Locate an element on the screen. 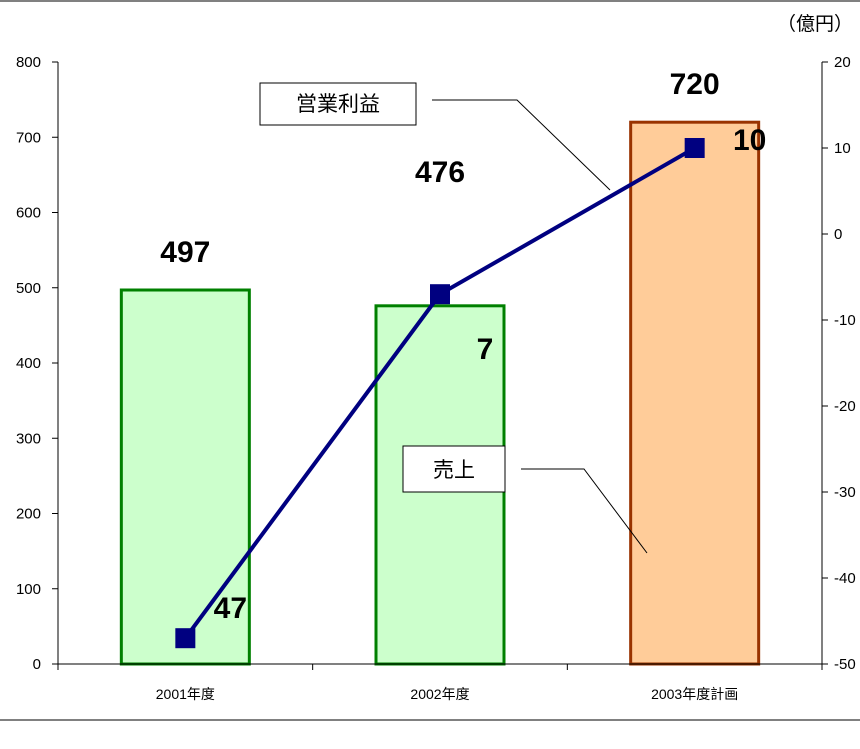 The height and width of the screenshot is (749, 860). unit-label: （億円） is located at coordinates (815, 24).